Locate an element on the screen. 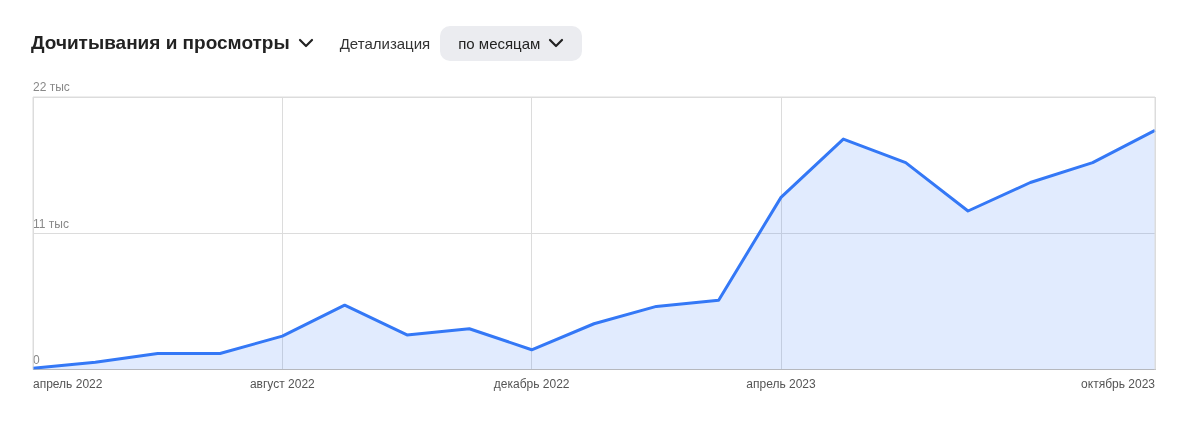 This screenshot has height=426, width=1187. y-tick-label: 22 тыс is located at coordinates (51, 87).